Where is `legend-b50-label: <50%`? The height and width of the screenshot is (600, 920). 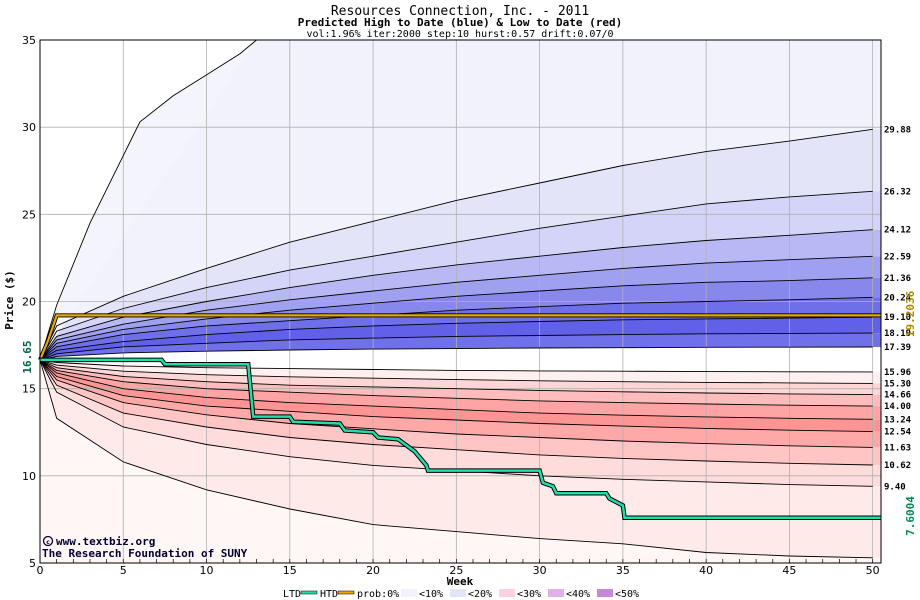 legend-b50-label: <50% is located at coordinates (627, 594).